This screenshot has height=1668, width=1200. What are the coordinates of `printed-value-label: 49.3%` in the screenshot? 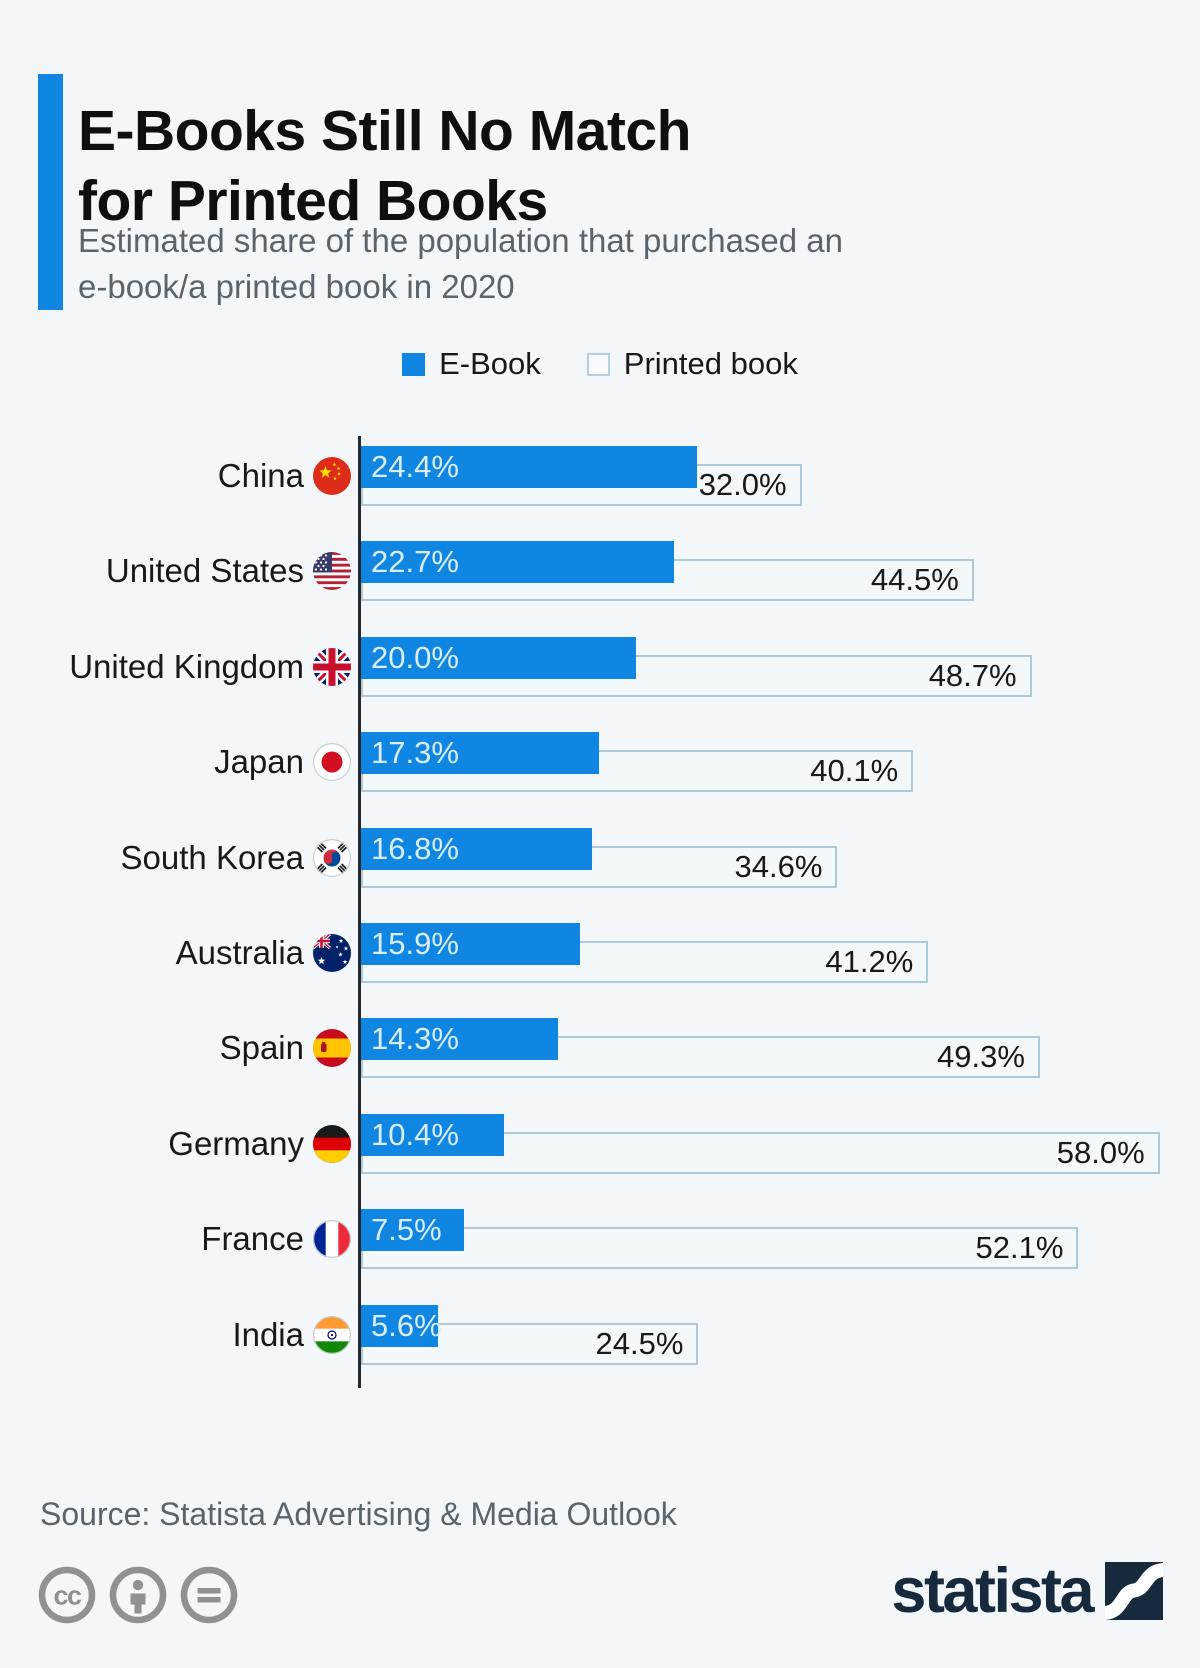 It's located at (980, 1057).